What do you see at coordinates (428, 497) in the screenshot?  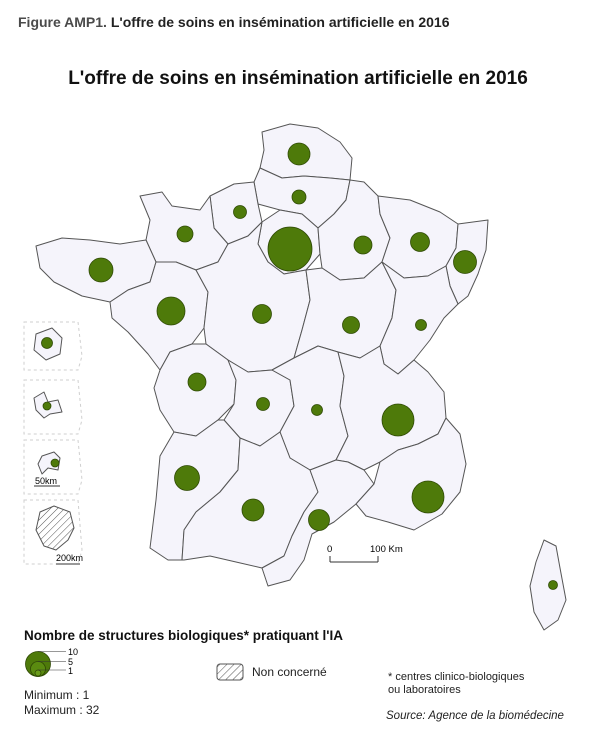 I see `circle-paca` at bounding box center [428, 497].